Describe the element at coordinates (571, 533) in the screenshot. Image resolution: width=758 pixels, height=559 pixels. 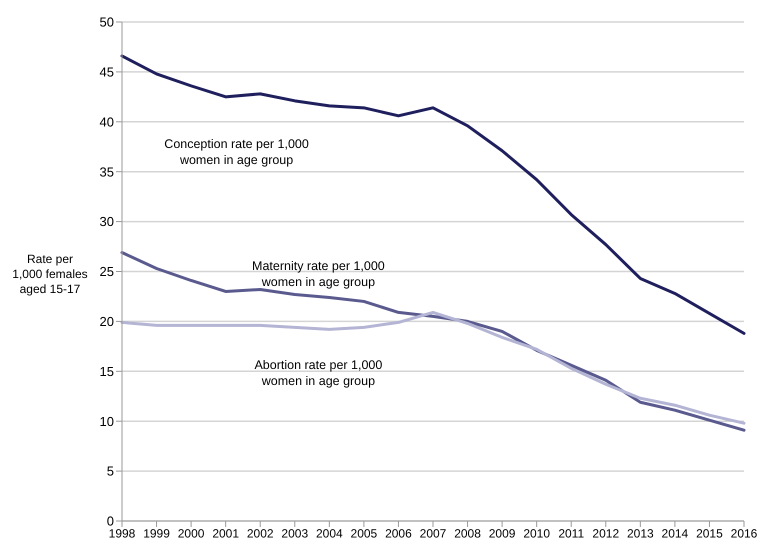
I see `x-tick-label: 2011` at that location.